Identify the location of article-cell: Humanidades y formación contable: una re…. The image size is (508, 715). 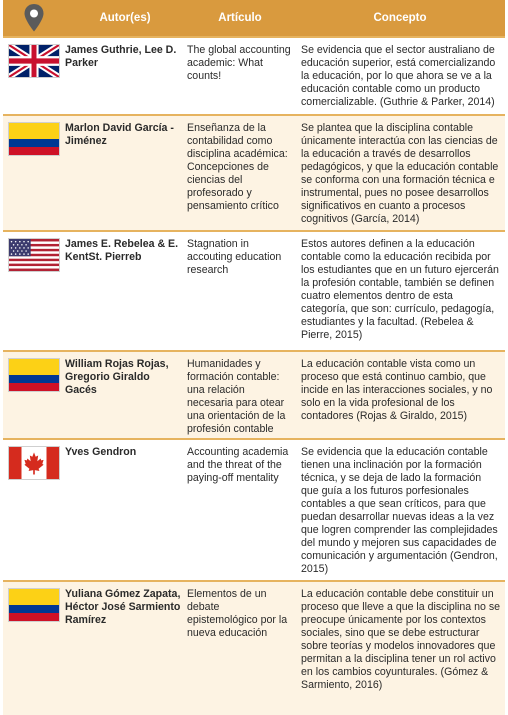
(236, 396).